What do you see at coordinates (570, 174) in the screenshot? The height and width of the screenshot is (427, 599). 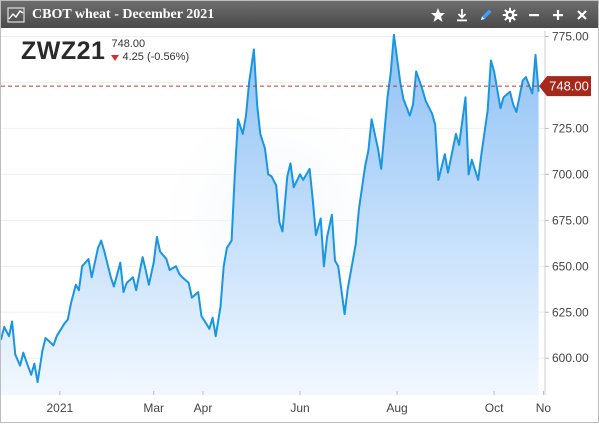 I see `y-tick-label: 700.00` at bounding box center [570, 174].